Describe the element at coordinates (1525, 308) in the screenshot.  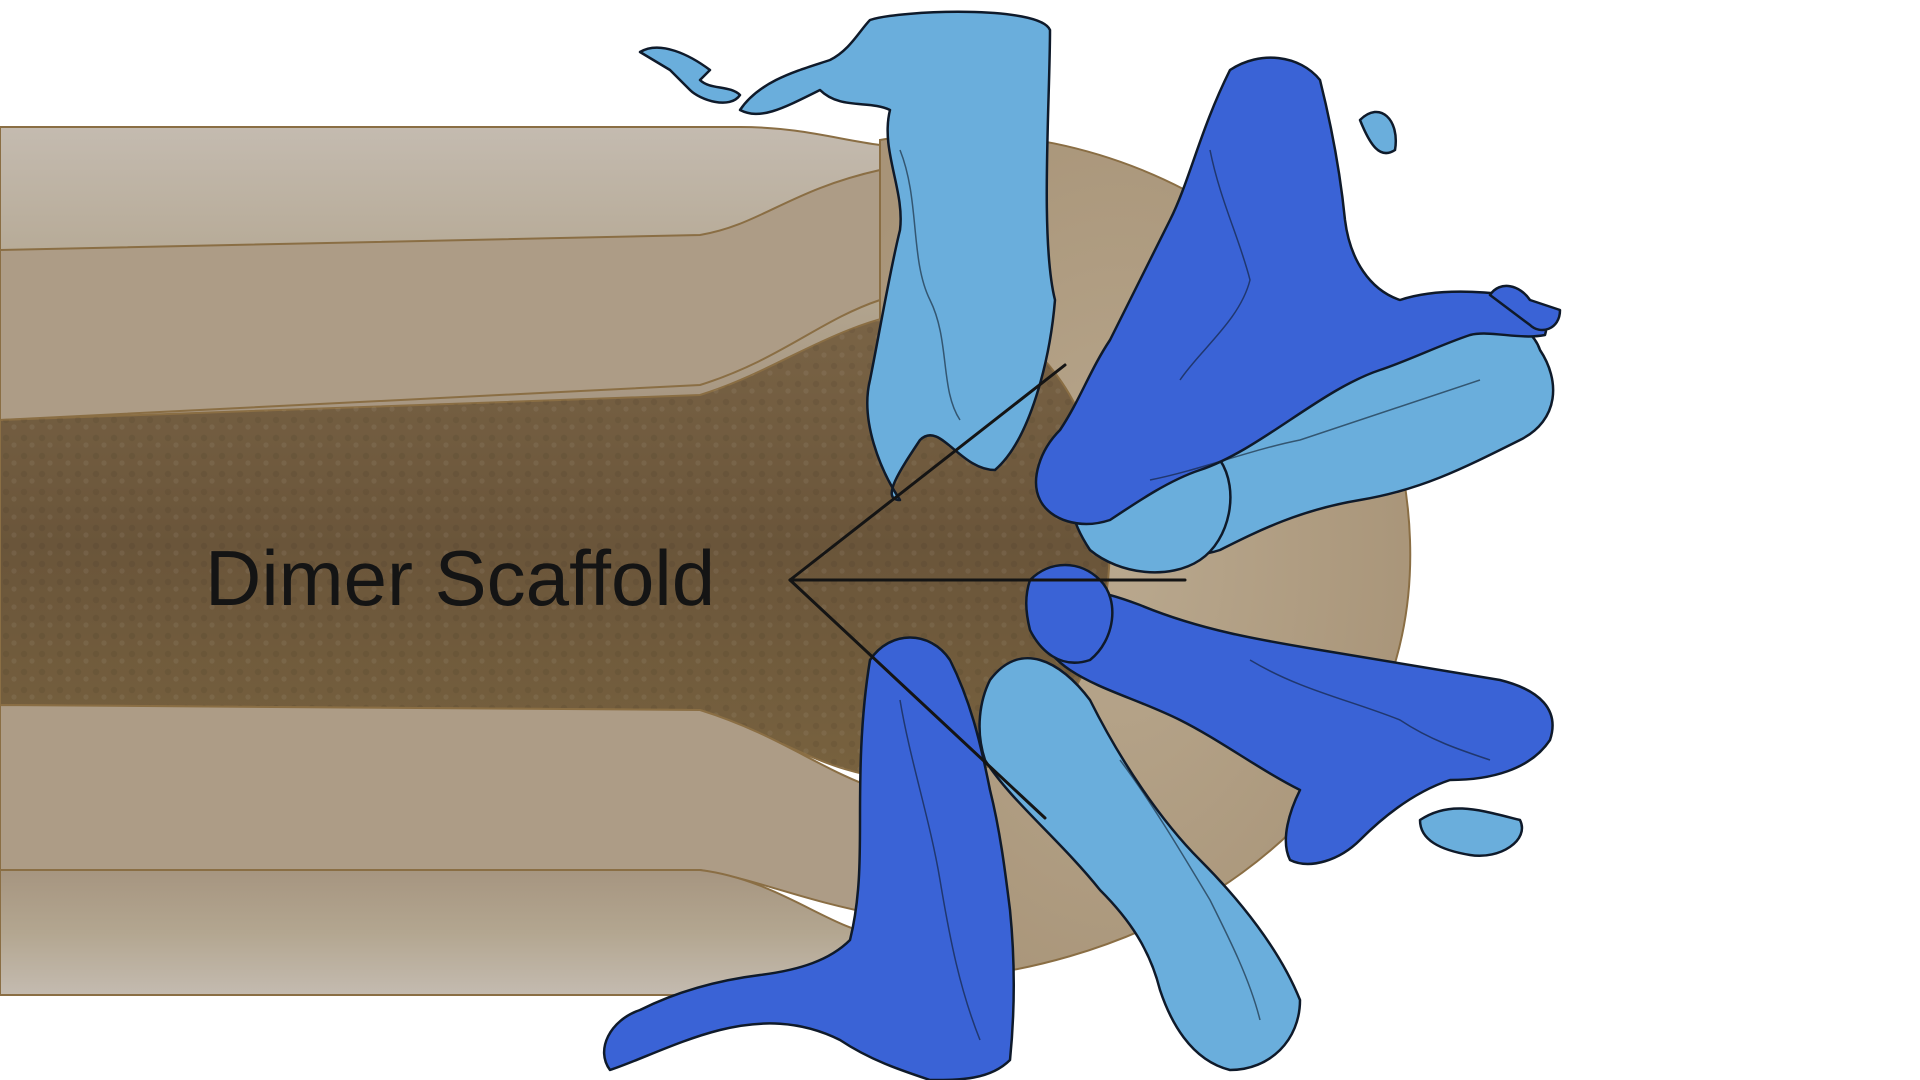
I see `protein-dark-tail` at that location.